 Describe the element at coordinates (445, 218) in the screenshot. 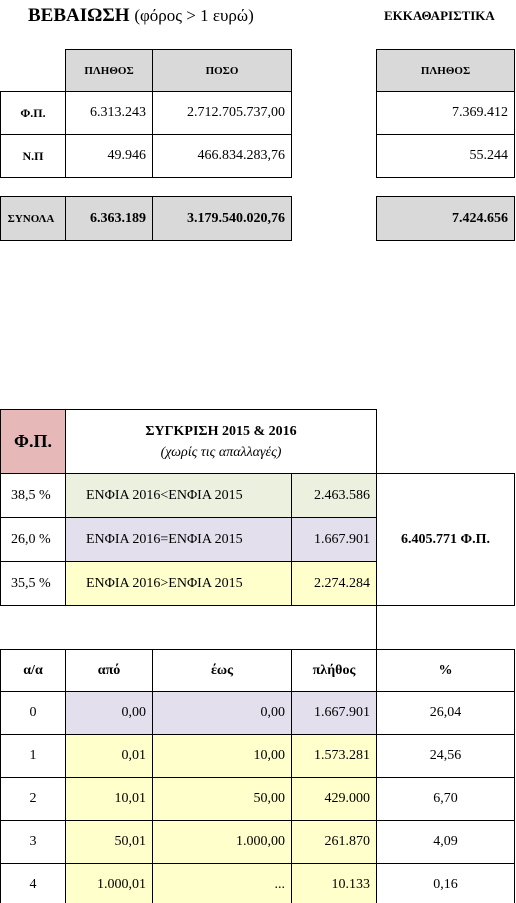

I see `total: 7.424.656` at that location.